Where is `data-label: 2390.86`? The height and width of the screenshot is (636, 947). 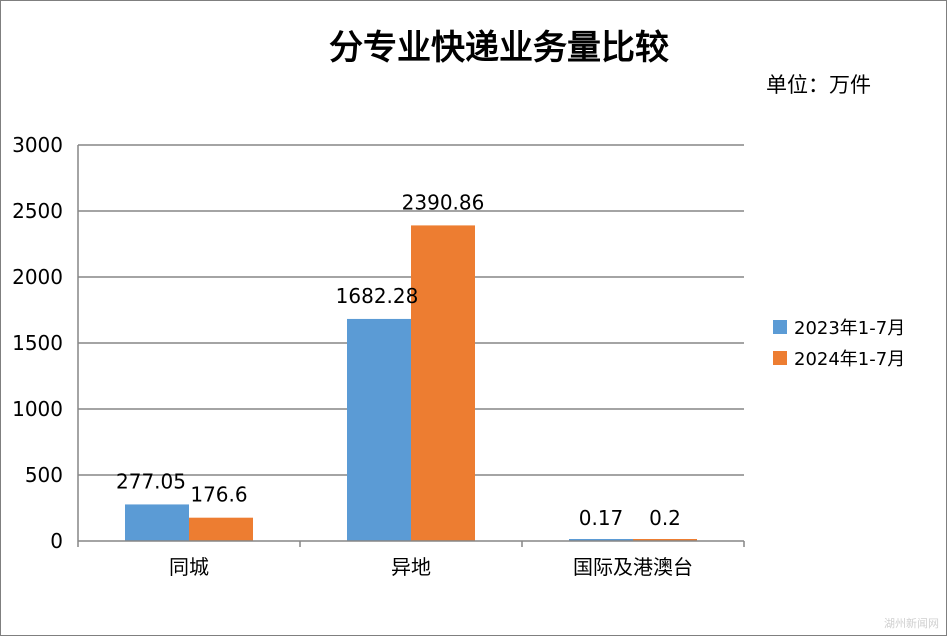 data-label: 2390.86 is located at coordinates (443, 202).